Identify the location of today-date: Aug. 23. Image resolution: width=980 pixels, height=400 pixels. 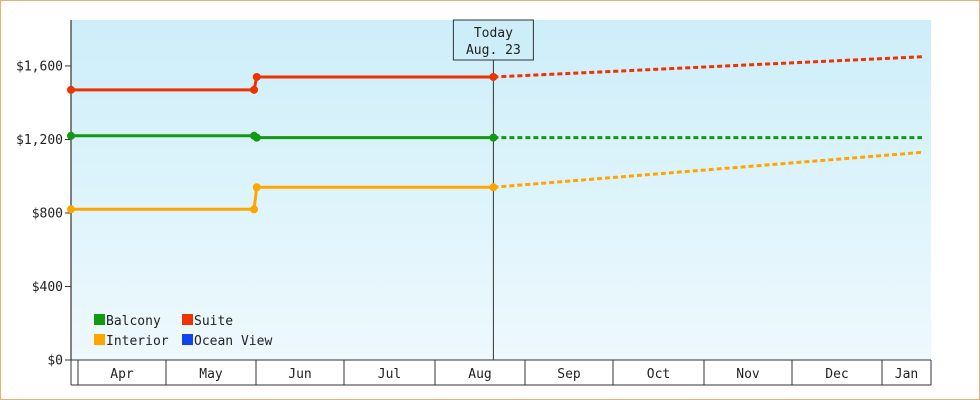
(493, 50).